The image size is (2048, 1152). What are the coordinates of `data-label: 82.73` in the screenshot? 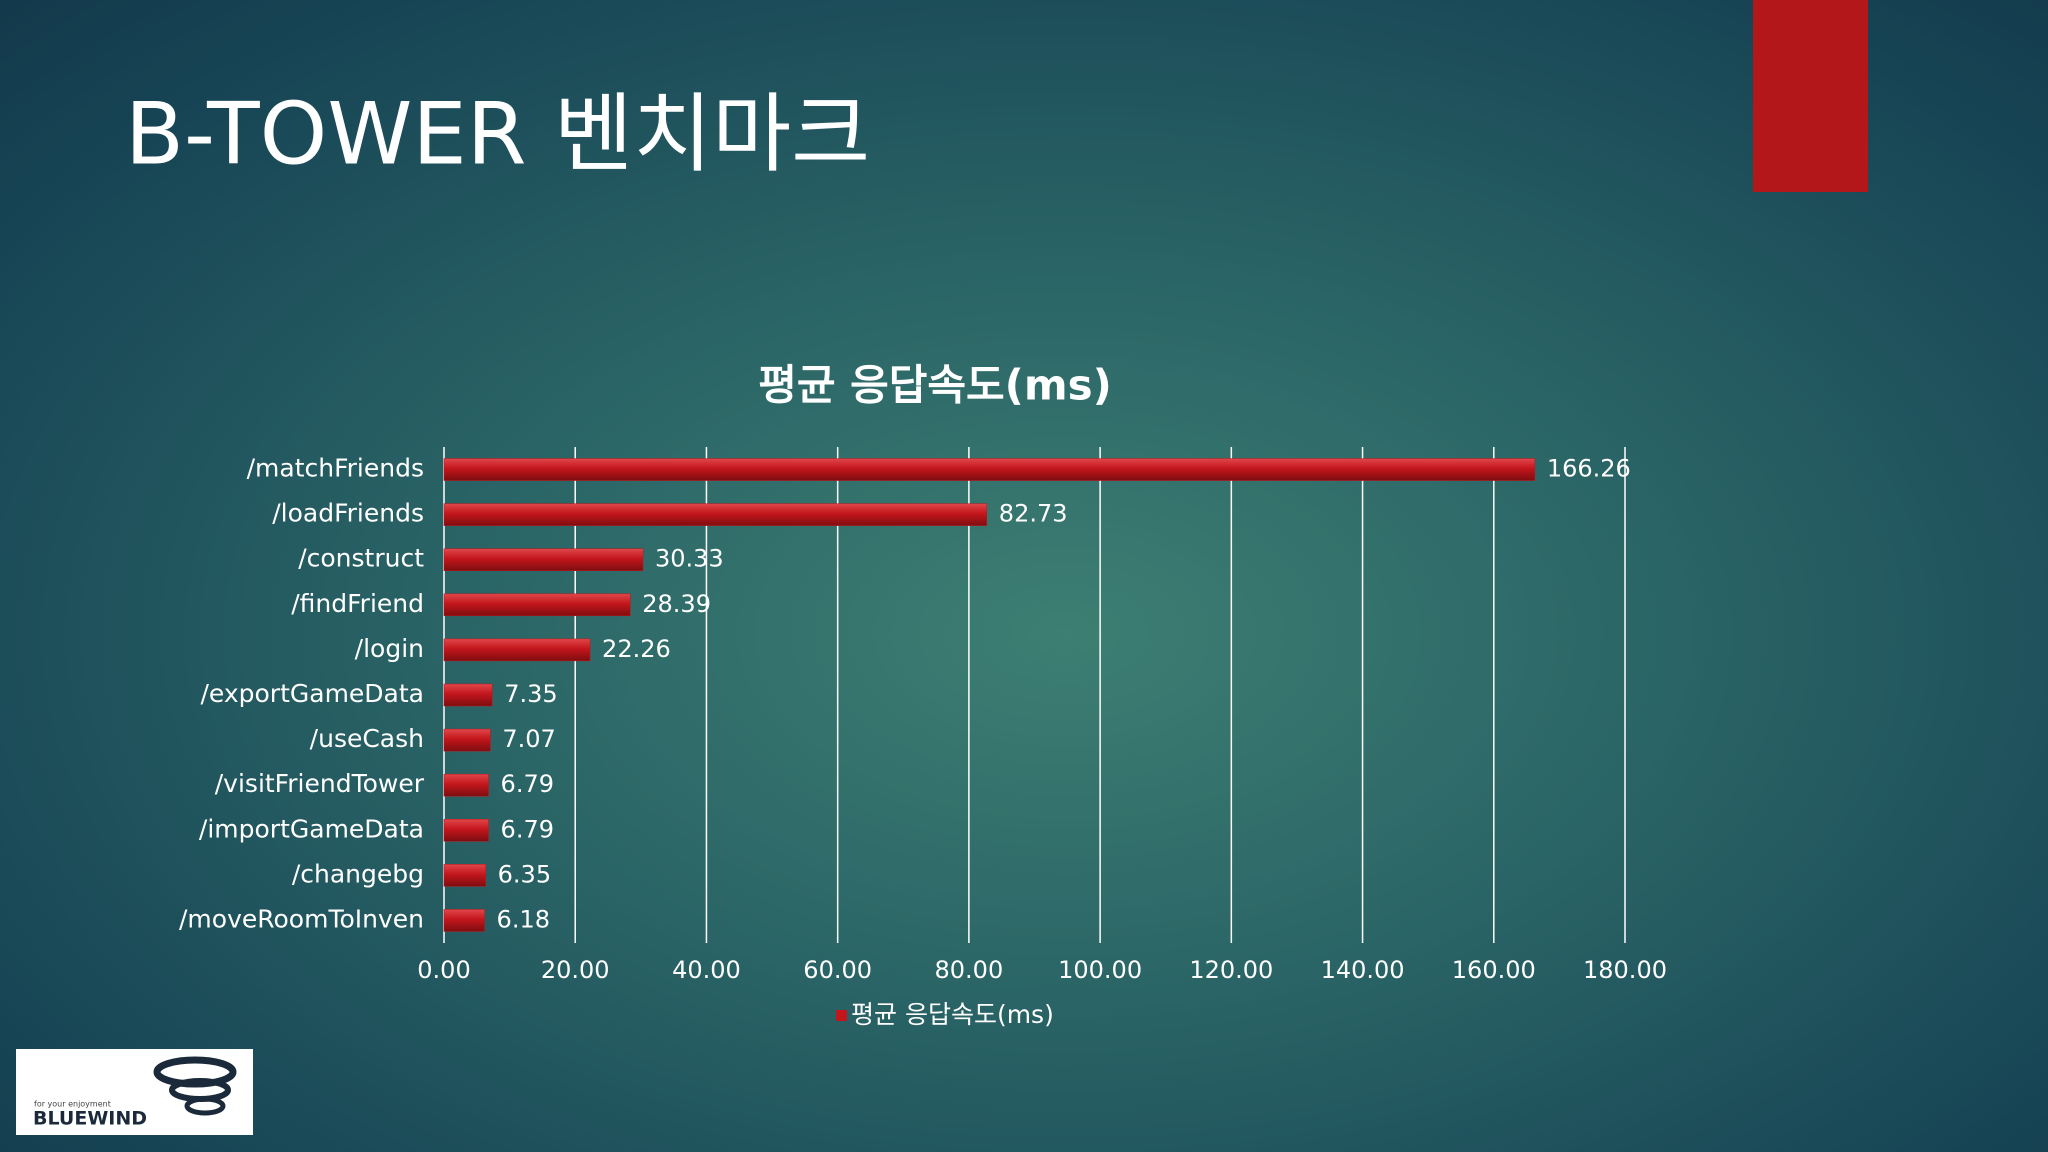 It's located at (1033, 514).